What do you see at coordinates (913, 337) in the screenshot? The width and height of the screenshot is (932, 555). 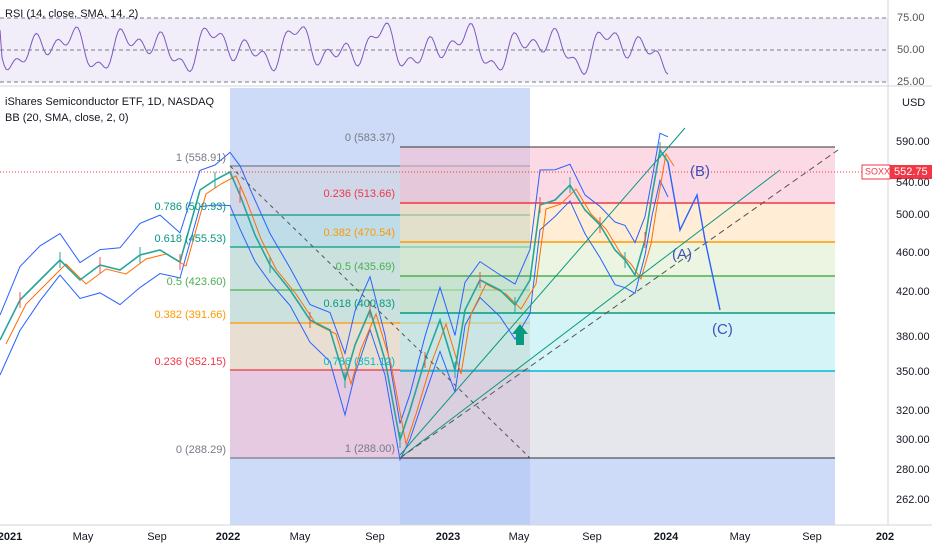 I see `price-tick: 380.00` at bounding box center [913, 337].